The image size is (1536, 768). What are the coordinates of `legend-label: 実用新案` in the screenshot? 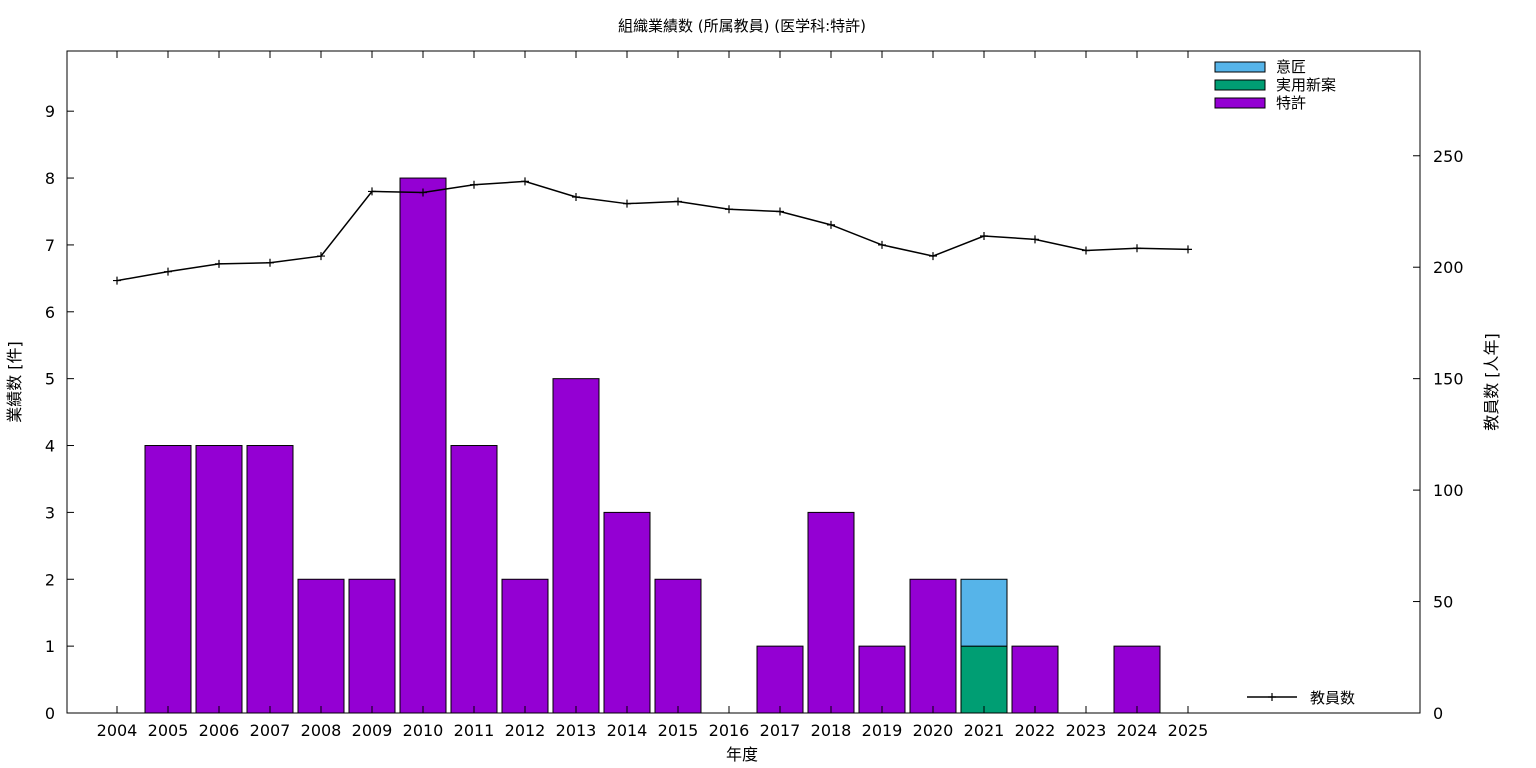 It's located at (1306, 85).